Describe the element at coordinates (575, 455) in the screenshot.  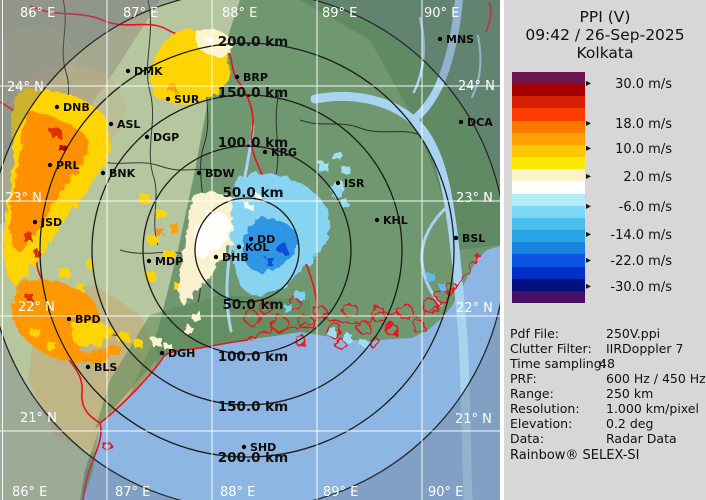
I see `software-brand: Rainbow® SELEX-SI` at that location.